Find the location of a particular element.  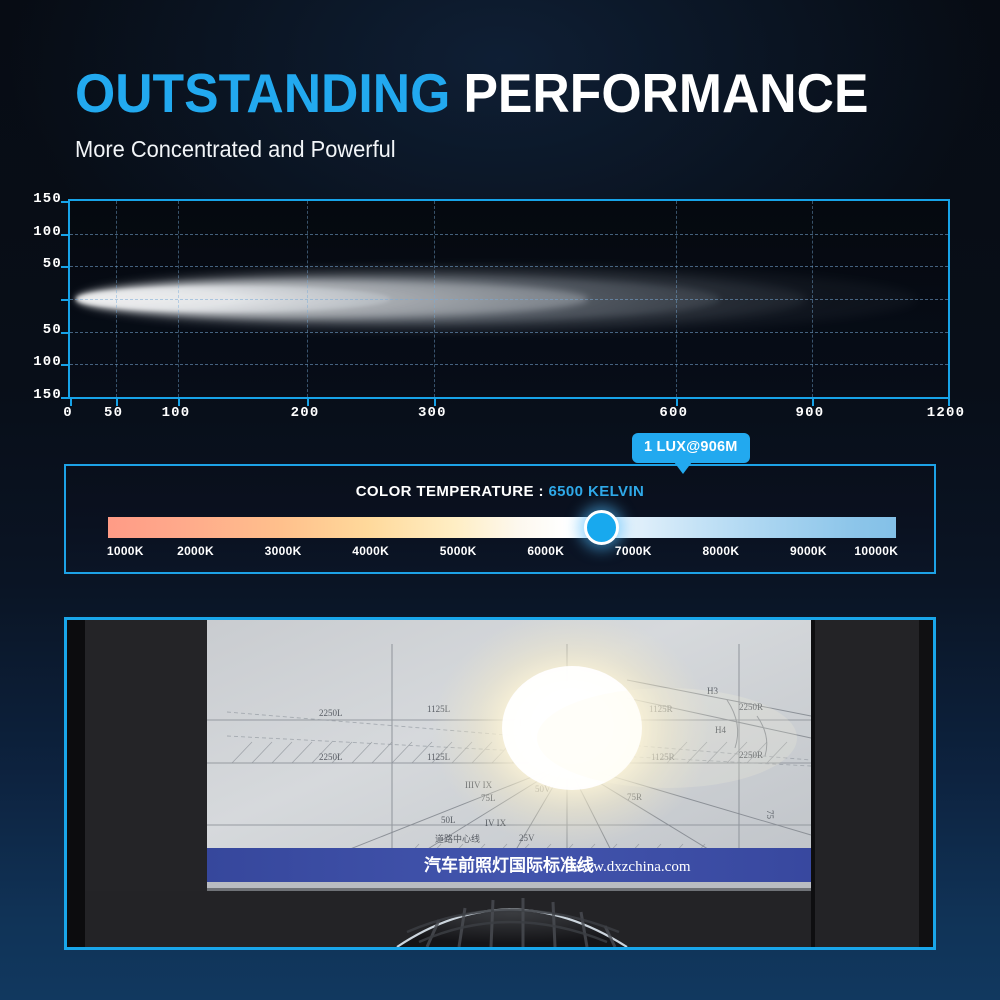

lux-distance-callout: 1 LUX@906M is located at coordinates (691, 453).